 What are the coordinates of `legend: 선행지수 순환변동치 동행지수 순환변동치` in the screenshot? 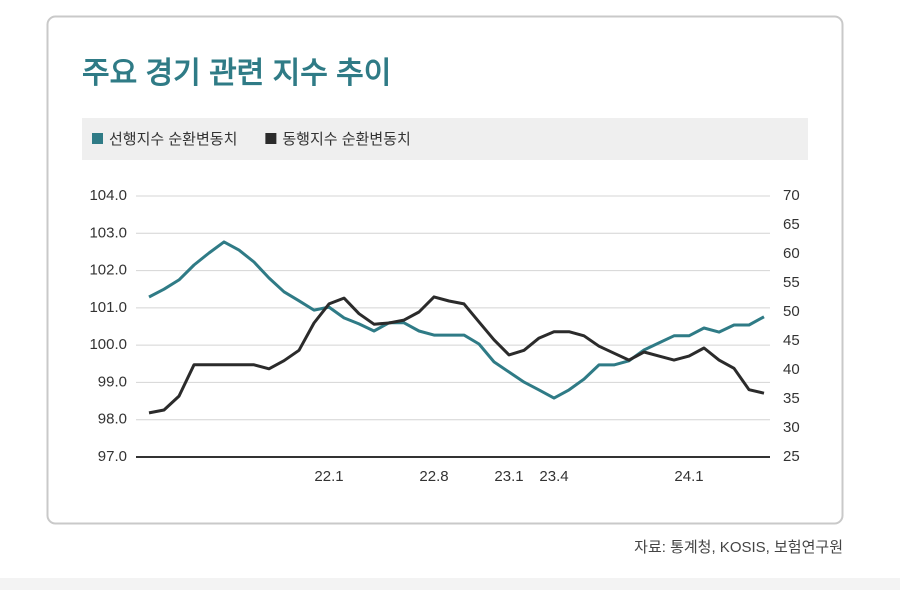 It's located at (251, 139).